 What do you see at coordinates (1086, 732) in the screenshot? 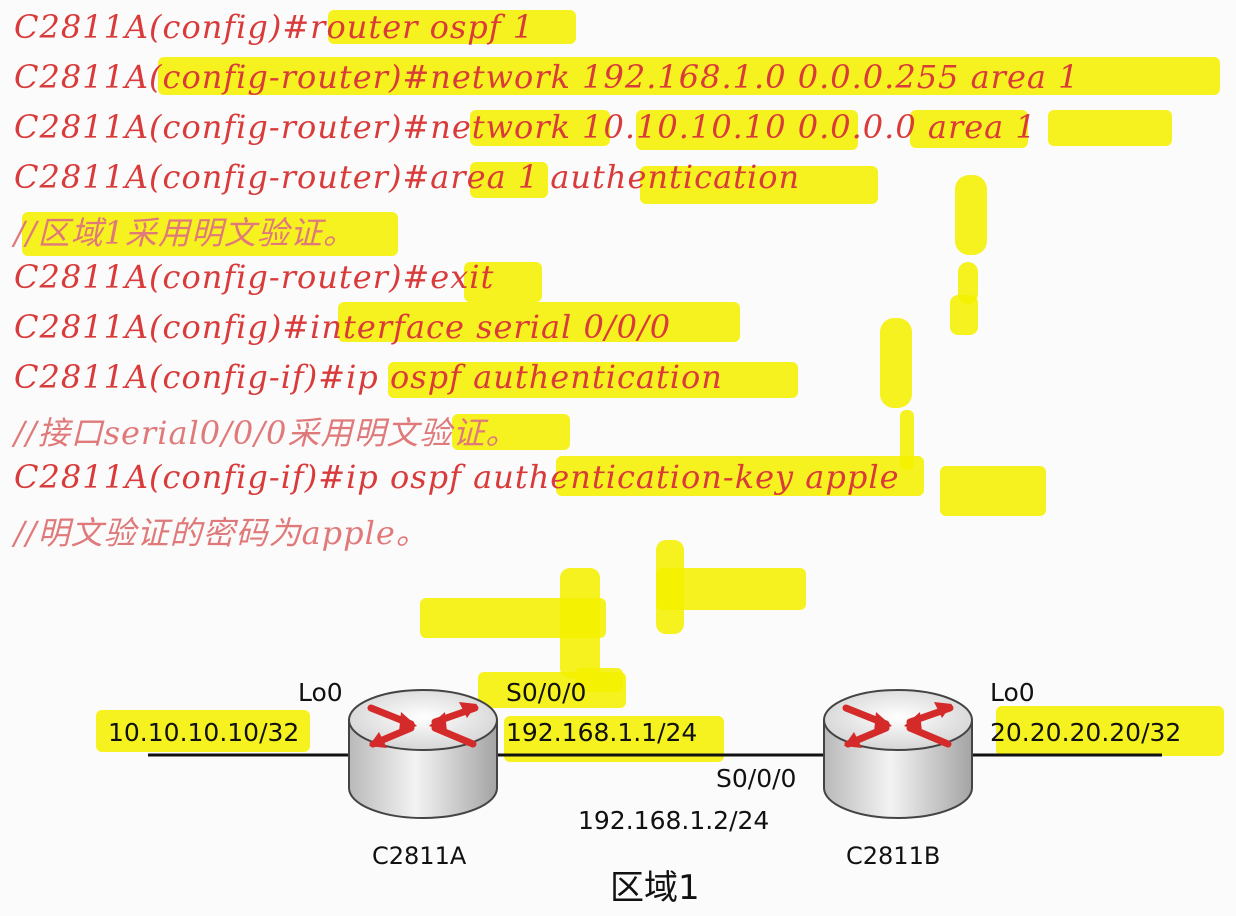
I see `router-b-lo0-ip: 20.20.20.20/32` at bounding box center [1086, 732].